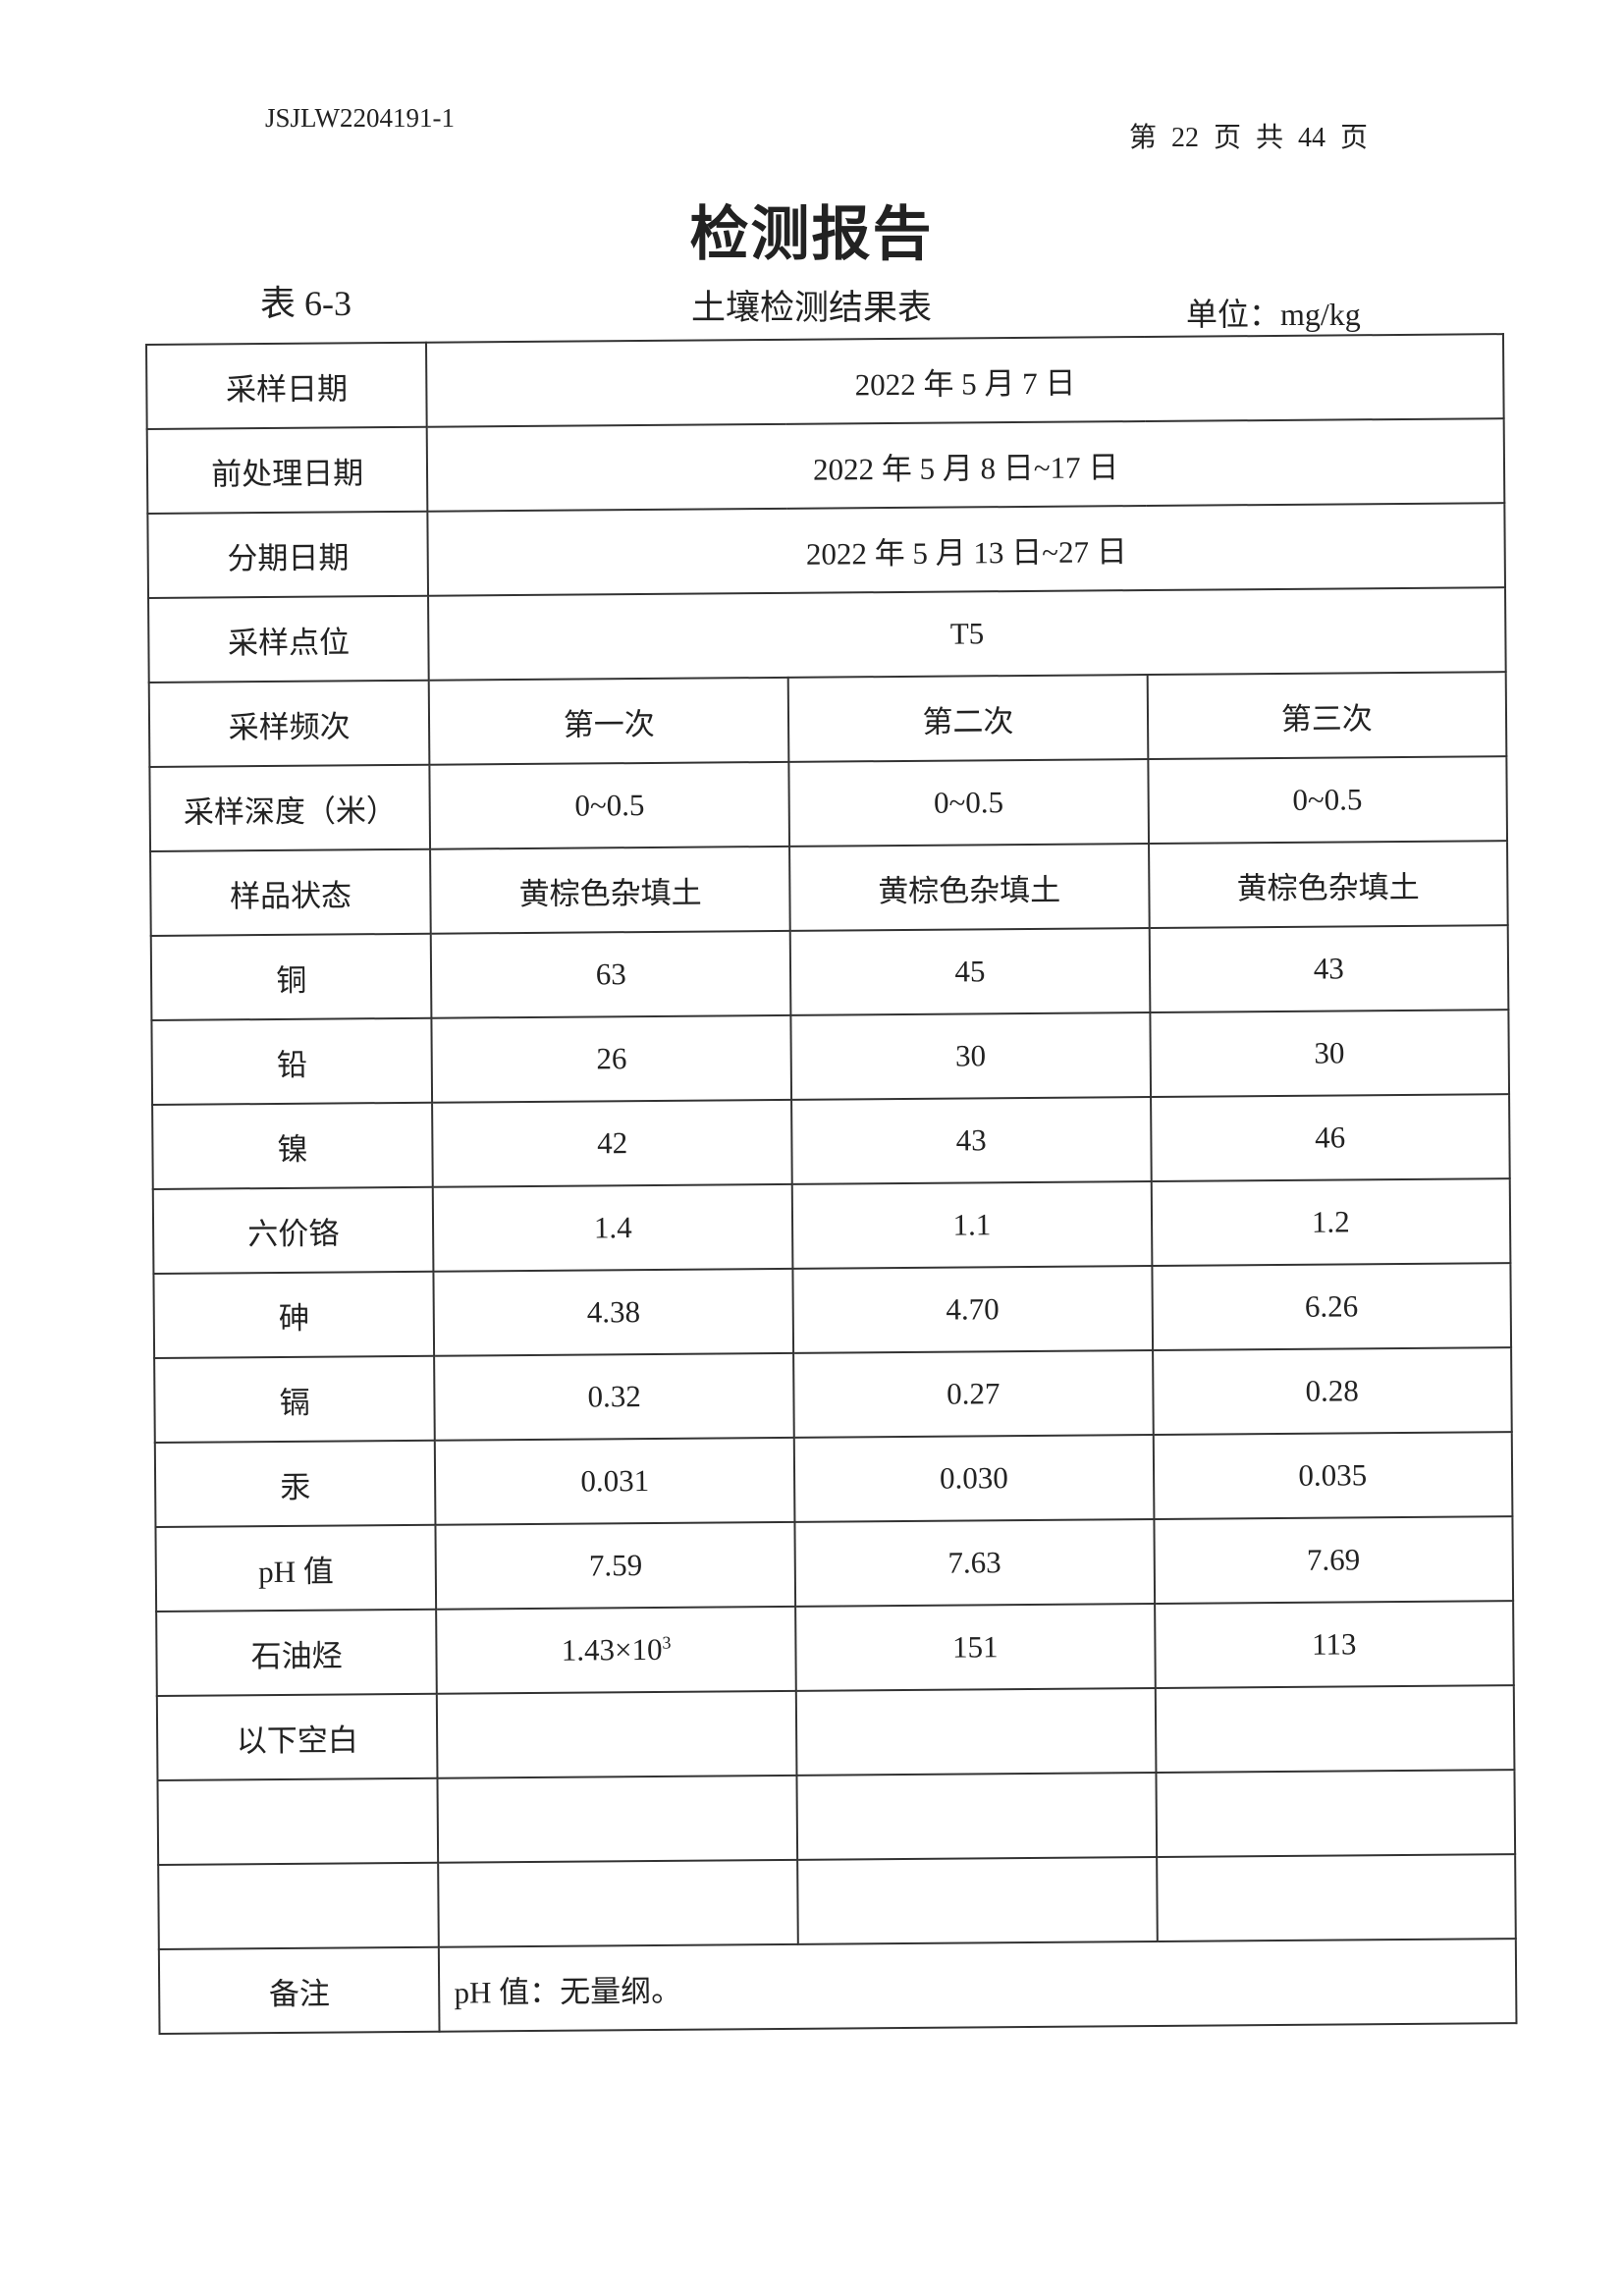 The image size is (1623, 2296). What do you see at coordinates (290, 807) in the screenshot?
I see `row-label: 采样深度（米）` at bounding box center [290, 807].